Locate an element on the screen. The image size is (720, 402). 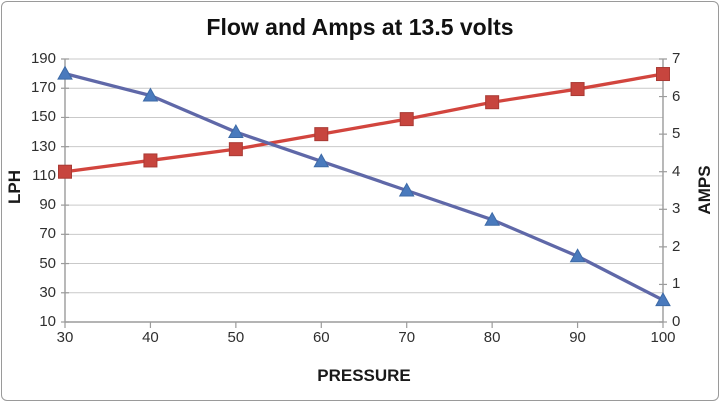
y-left-tick-label: 170 is located at coordinates (43, 88).